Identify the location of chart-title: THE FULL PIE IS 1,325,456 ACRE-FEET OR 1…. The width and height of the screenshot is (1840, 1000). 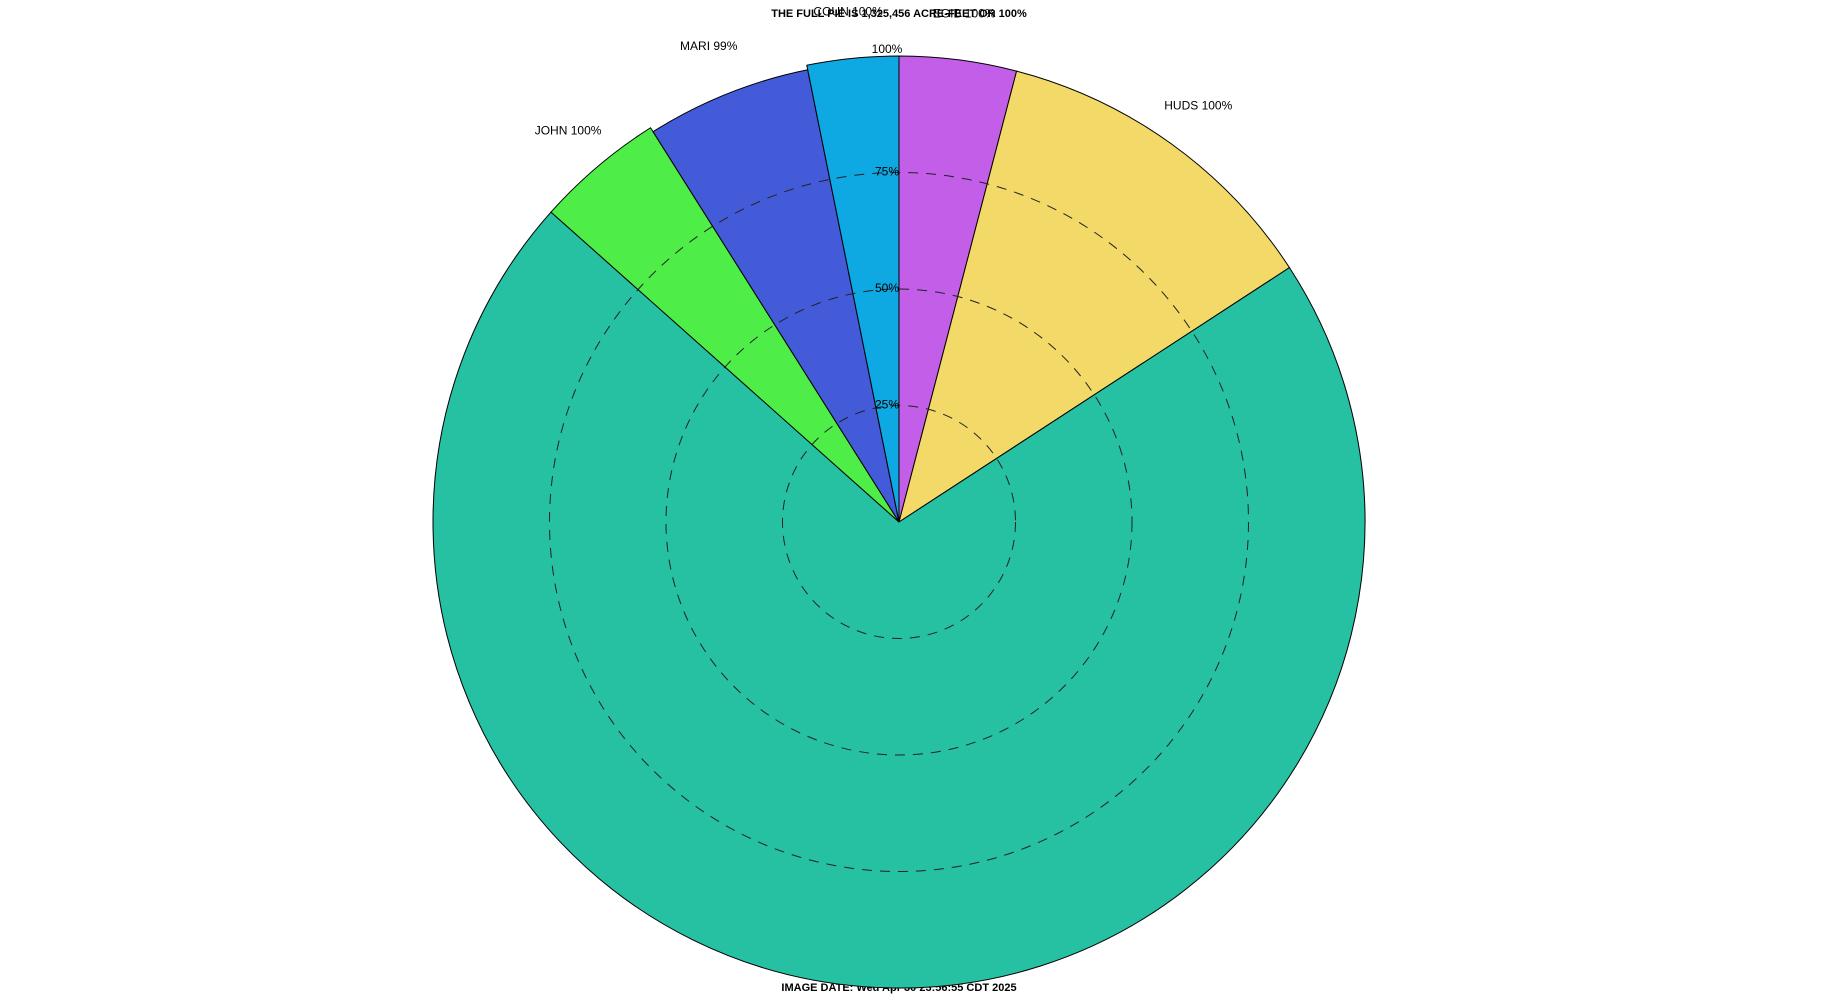
(899, 14).